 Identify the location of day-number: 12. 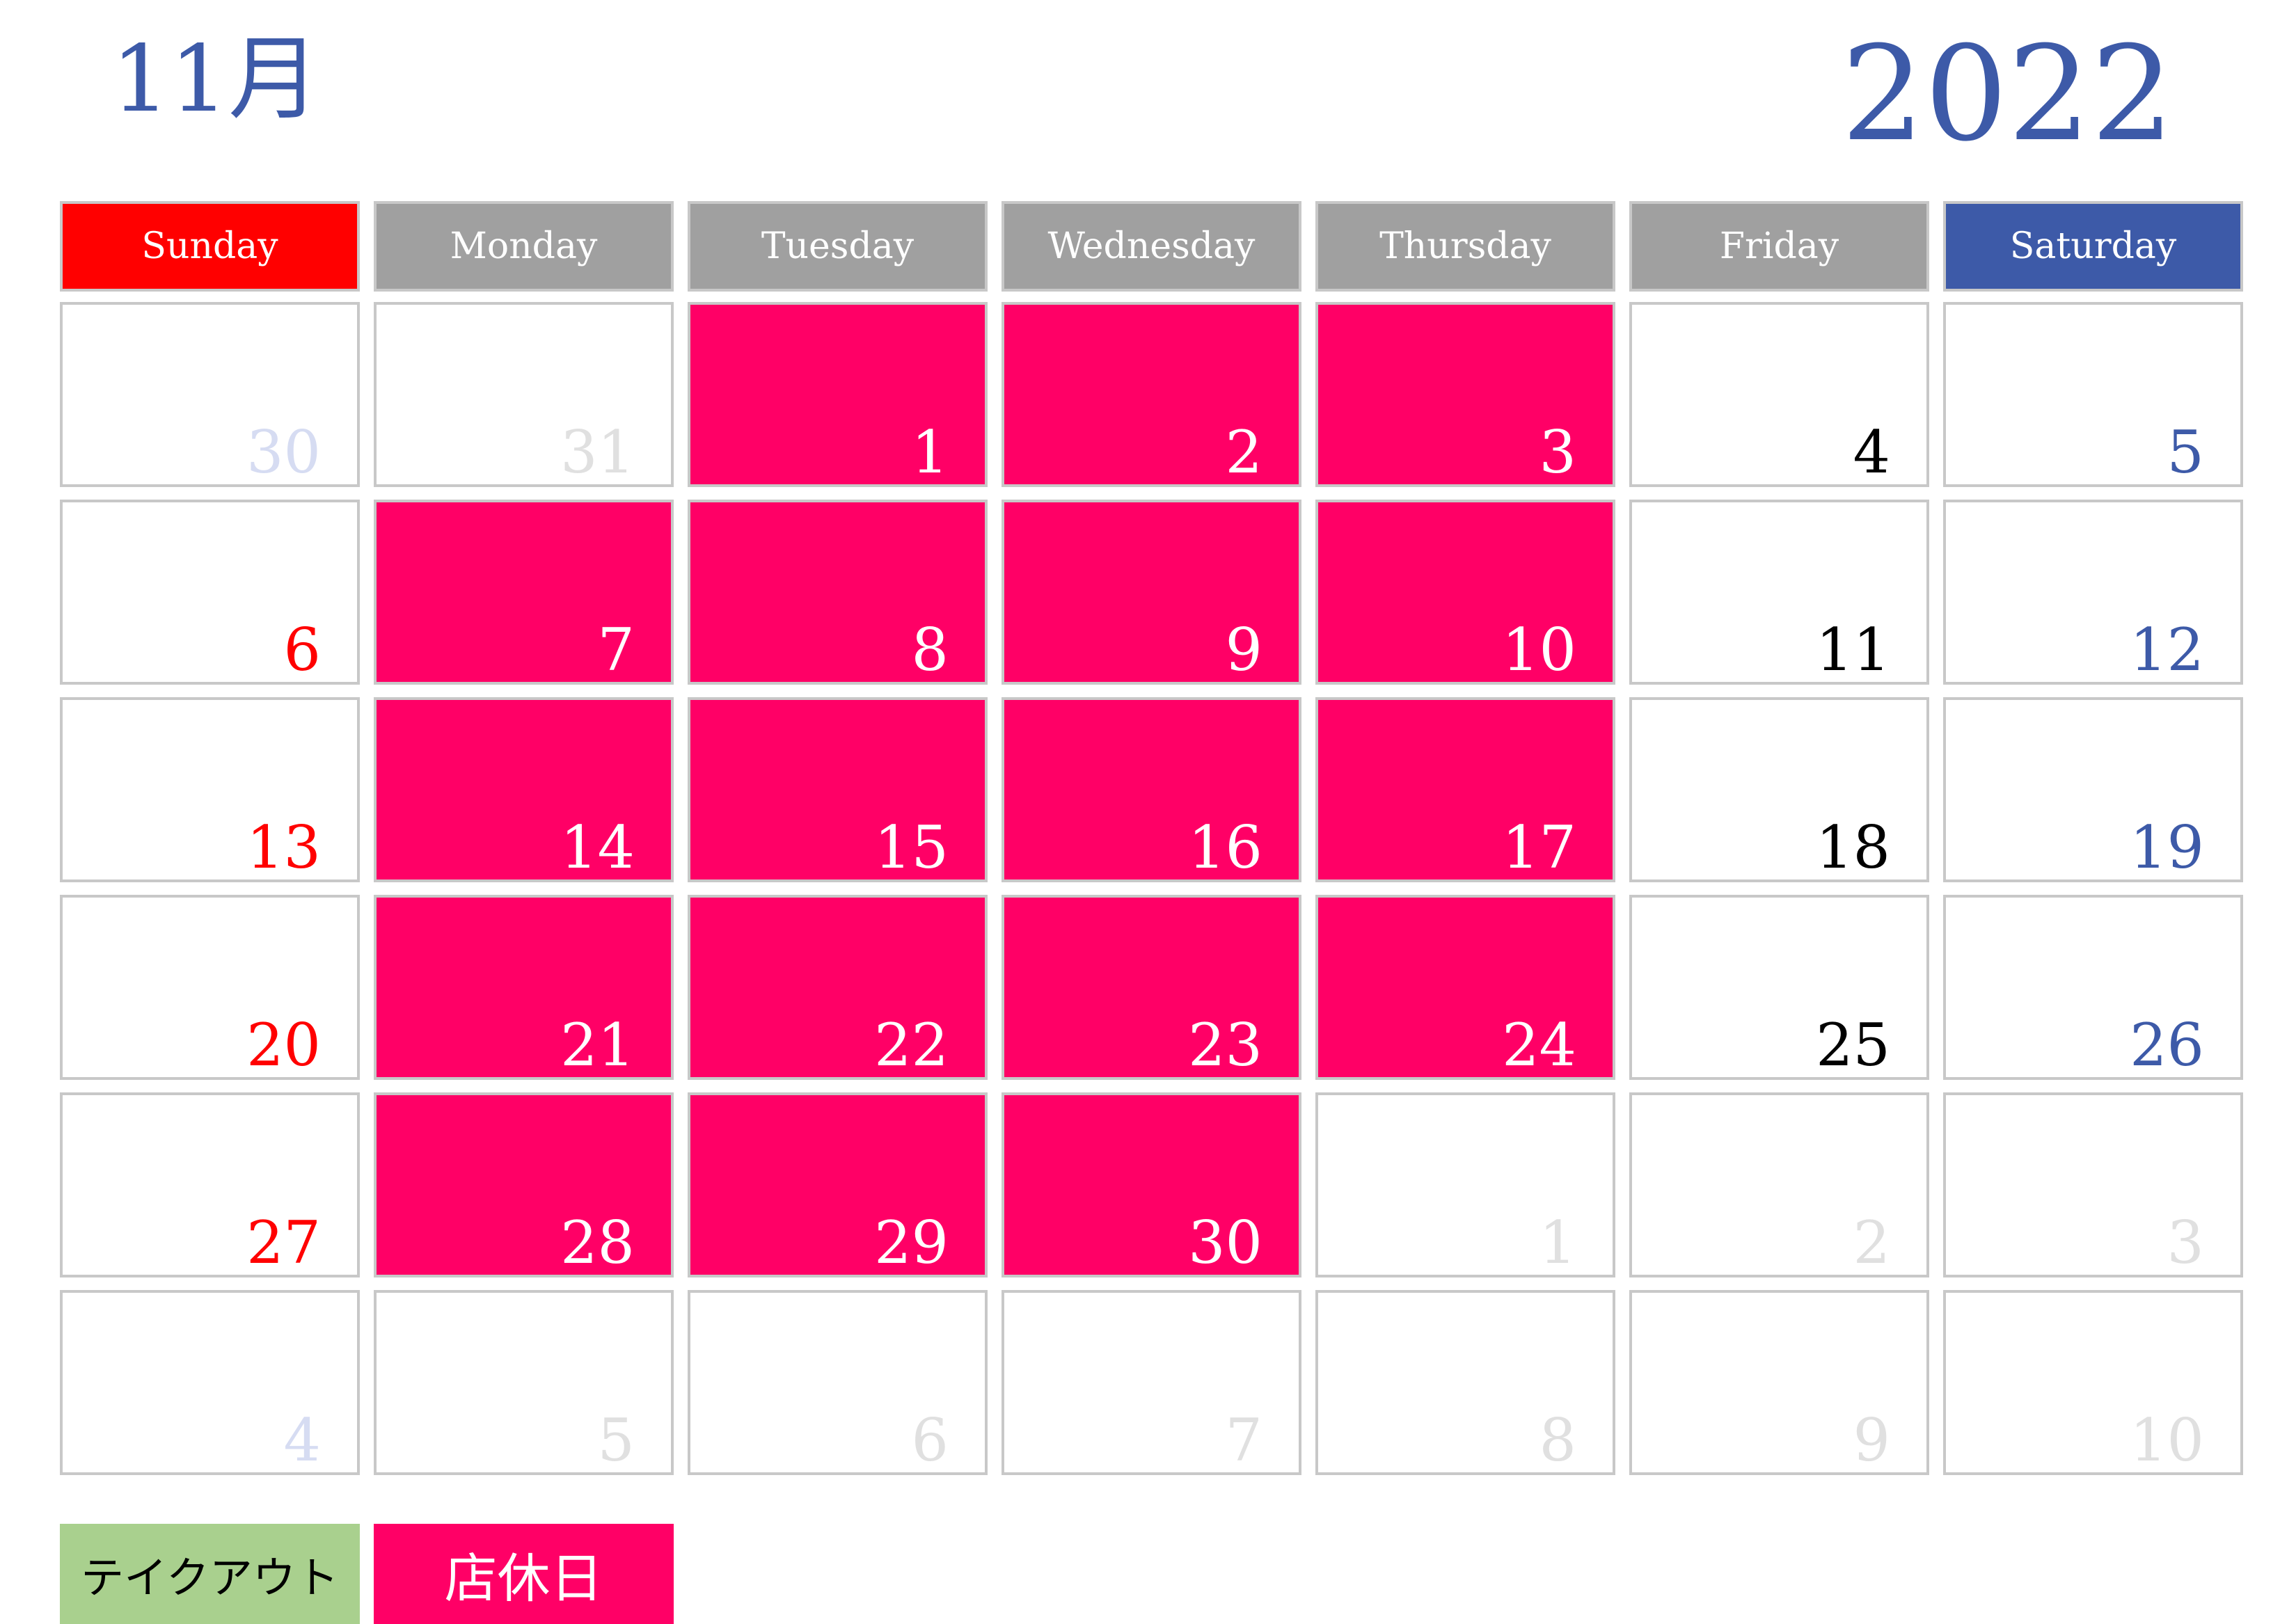
(2167, 649).